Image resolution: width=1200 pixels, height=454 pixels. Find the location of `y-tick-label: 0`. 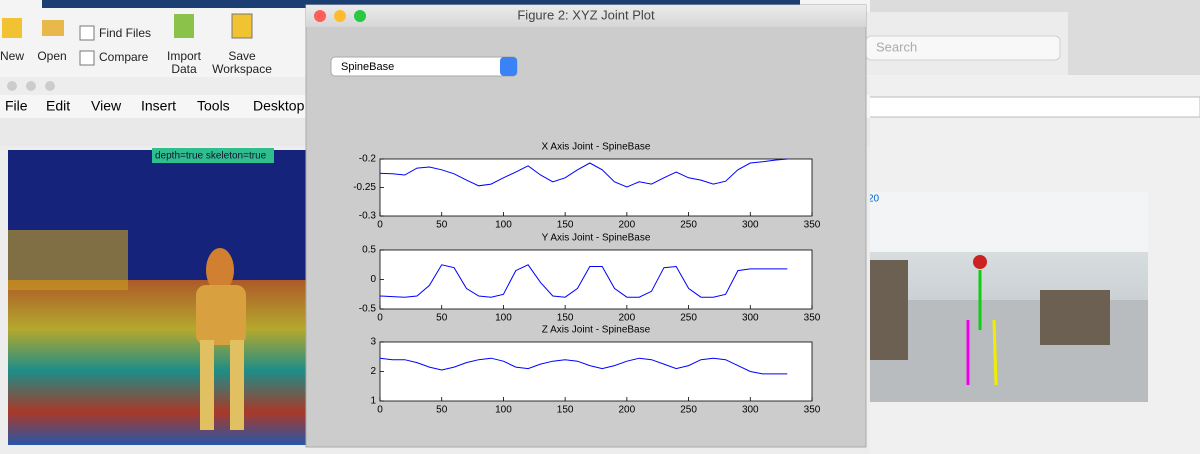

y-tick-label: 0 is located at coordinates (373, 279).